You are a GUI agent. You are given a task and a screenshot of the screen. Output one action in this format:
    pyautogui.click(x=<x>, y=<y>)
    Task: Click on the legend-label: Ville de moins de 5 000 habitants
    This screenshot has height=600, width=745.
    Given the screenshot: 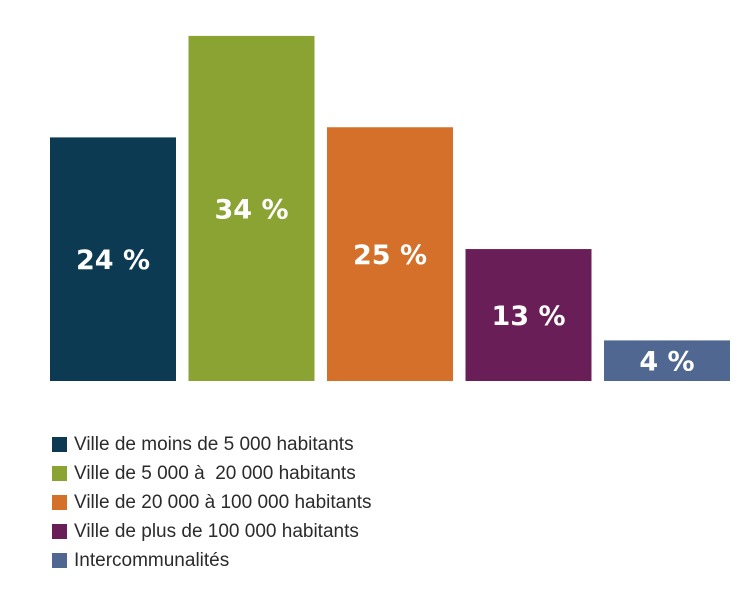 What is the action you would take?
    pyautogui.click(x=214, y=444)
    